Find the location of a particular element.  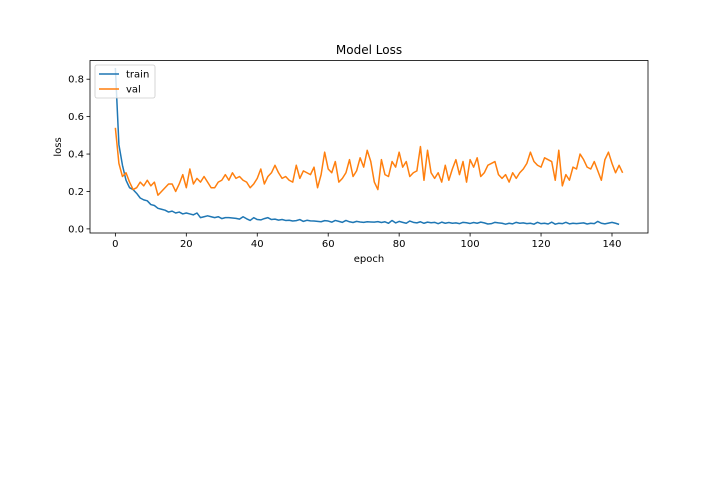

y-axis-label: loss is located at coordinates (58, 146).